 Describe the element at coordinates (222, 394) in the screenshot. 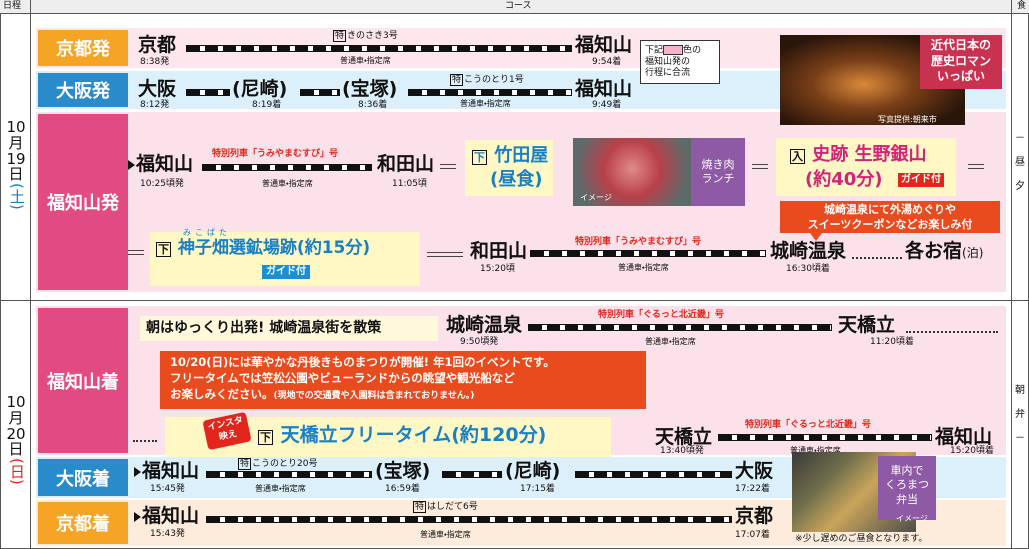

I see `callout-text: お楽しみください。` at that location.